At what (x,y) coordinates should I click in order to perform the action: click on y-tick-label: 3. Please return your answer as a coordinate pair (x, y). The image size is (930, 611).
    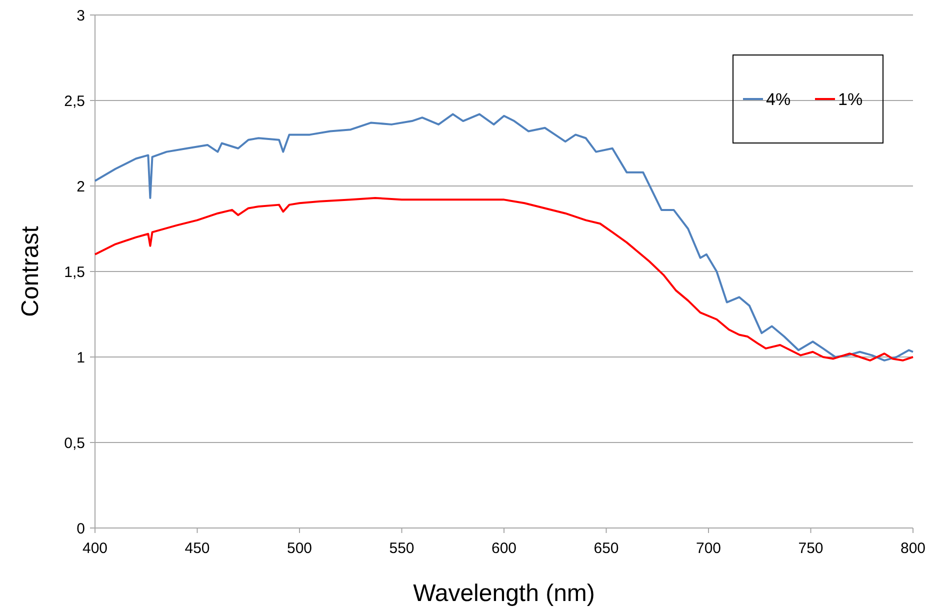
    Looking at the image, I should click on (80, 15).